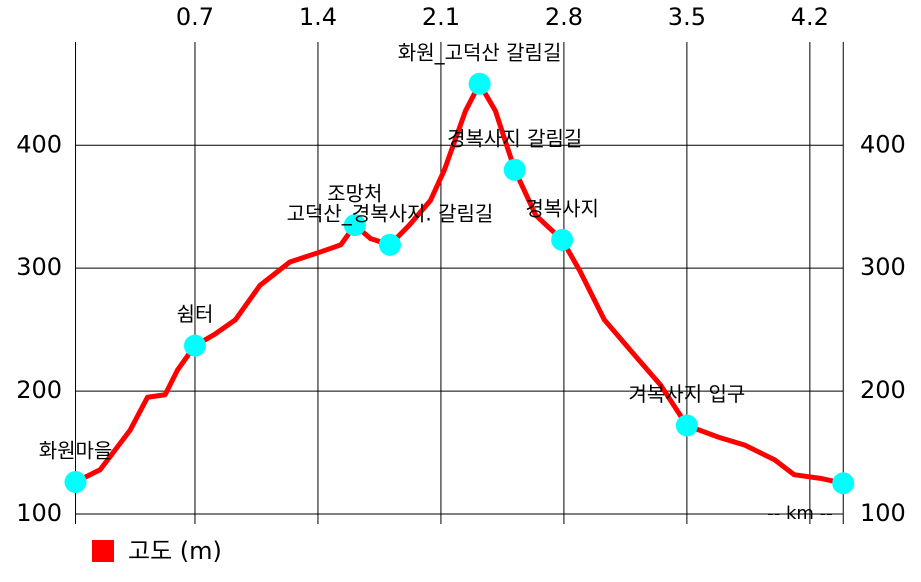 This screenshot has width=921, height=582. What do you see at coordinates (354, 194) in the screenshot?
I see `waypoint-label: 조망처` at bounding box center [354, 194].